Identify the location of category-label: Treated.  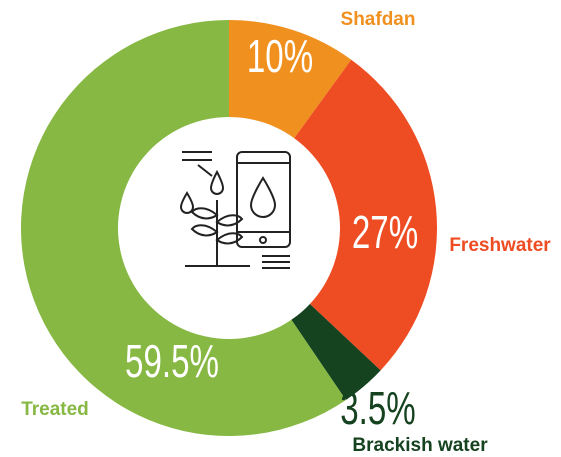
(55, 409).